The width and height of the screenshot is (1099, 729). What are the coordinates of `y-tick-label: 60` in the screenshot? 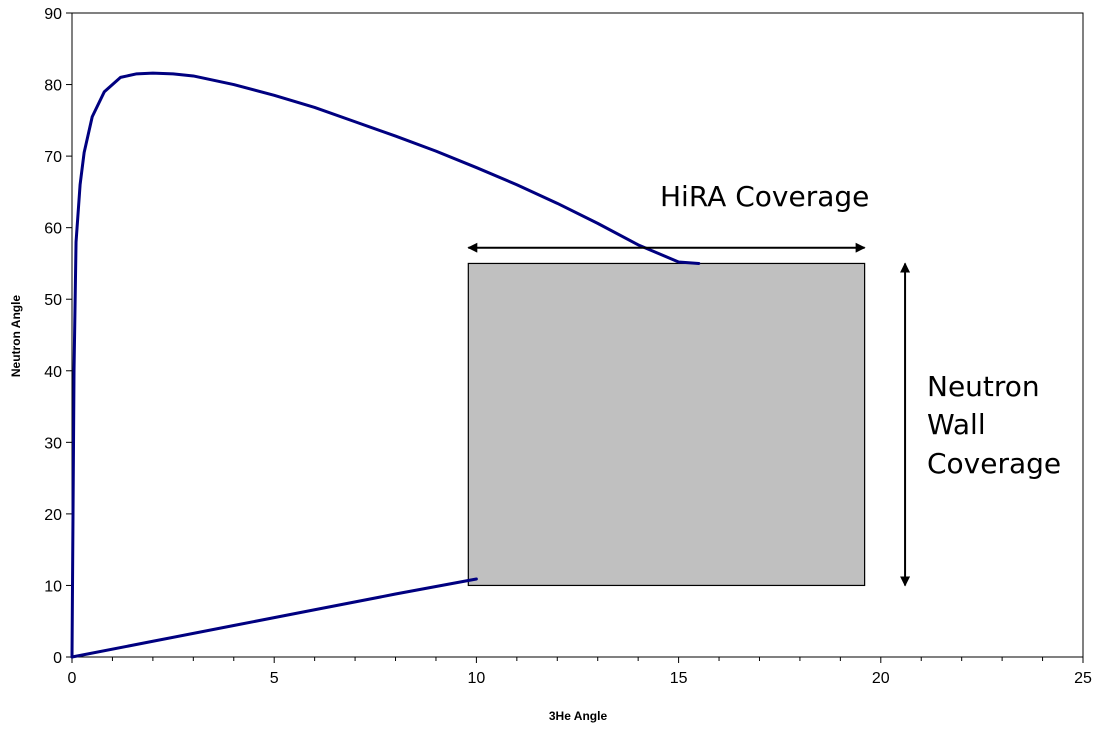 It's located at (53, 229).